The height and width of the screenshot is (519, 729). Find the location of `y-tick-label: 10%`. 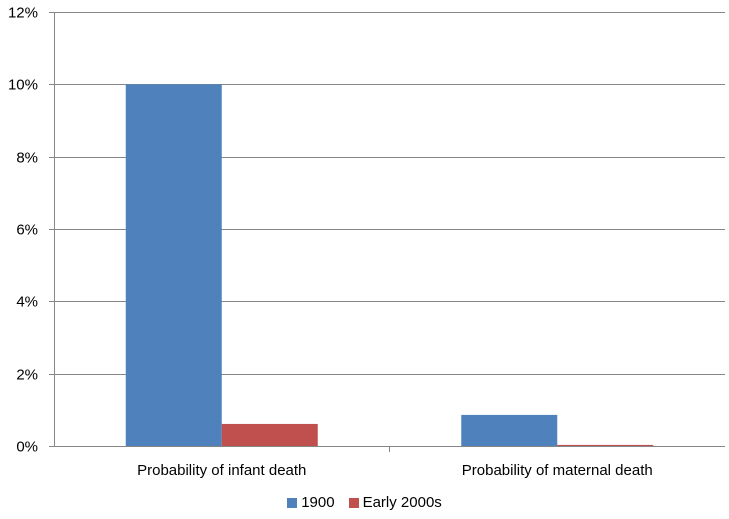

y-tick-label: 10% is located at coordinates (23, 85).